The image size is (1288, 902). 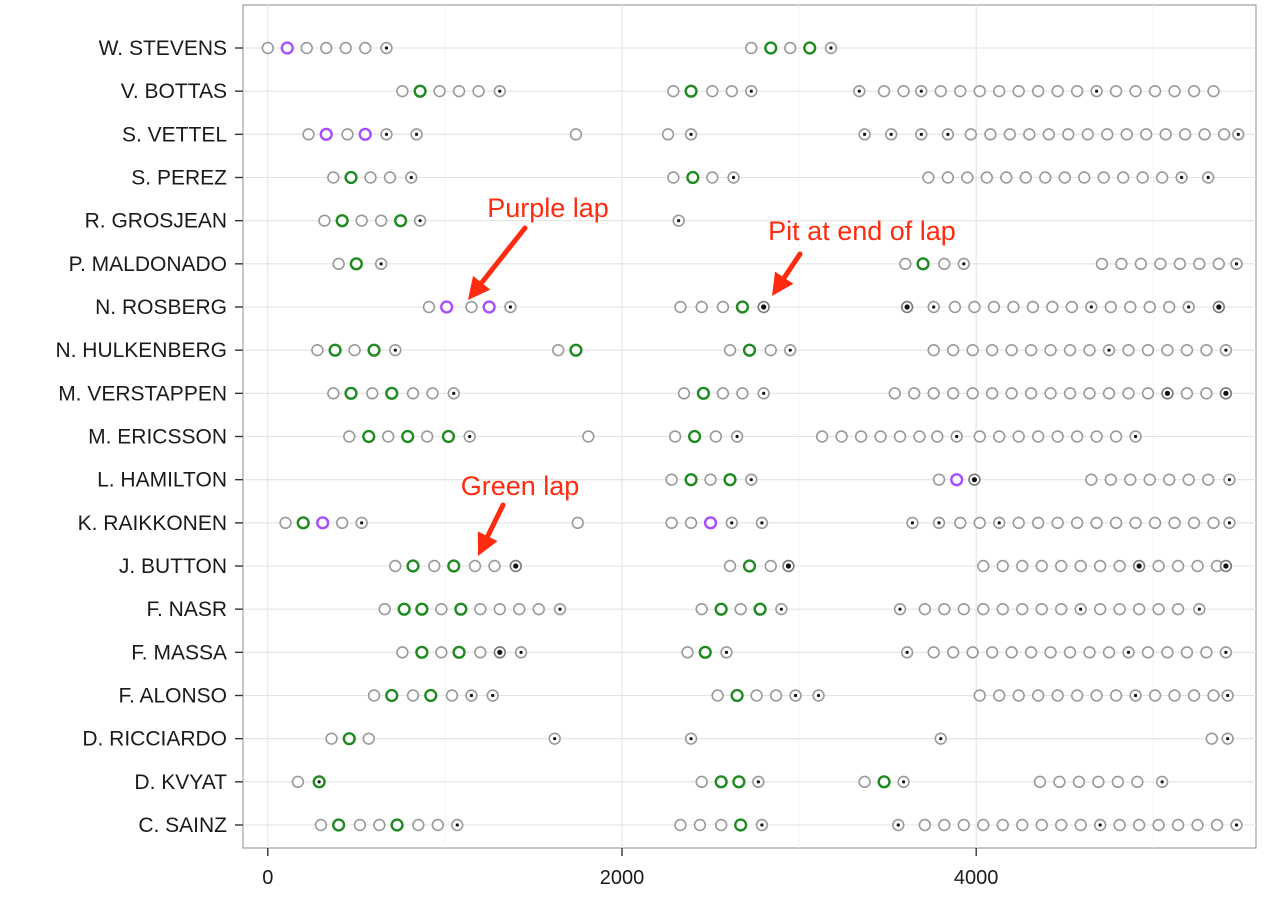 I want to click on driver-label: F. NASR, so click(x=186, y=609).